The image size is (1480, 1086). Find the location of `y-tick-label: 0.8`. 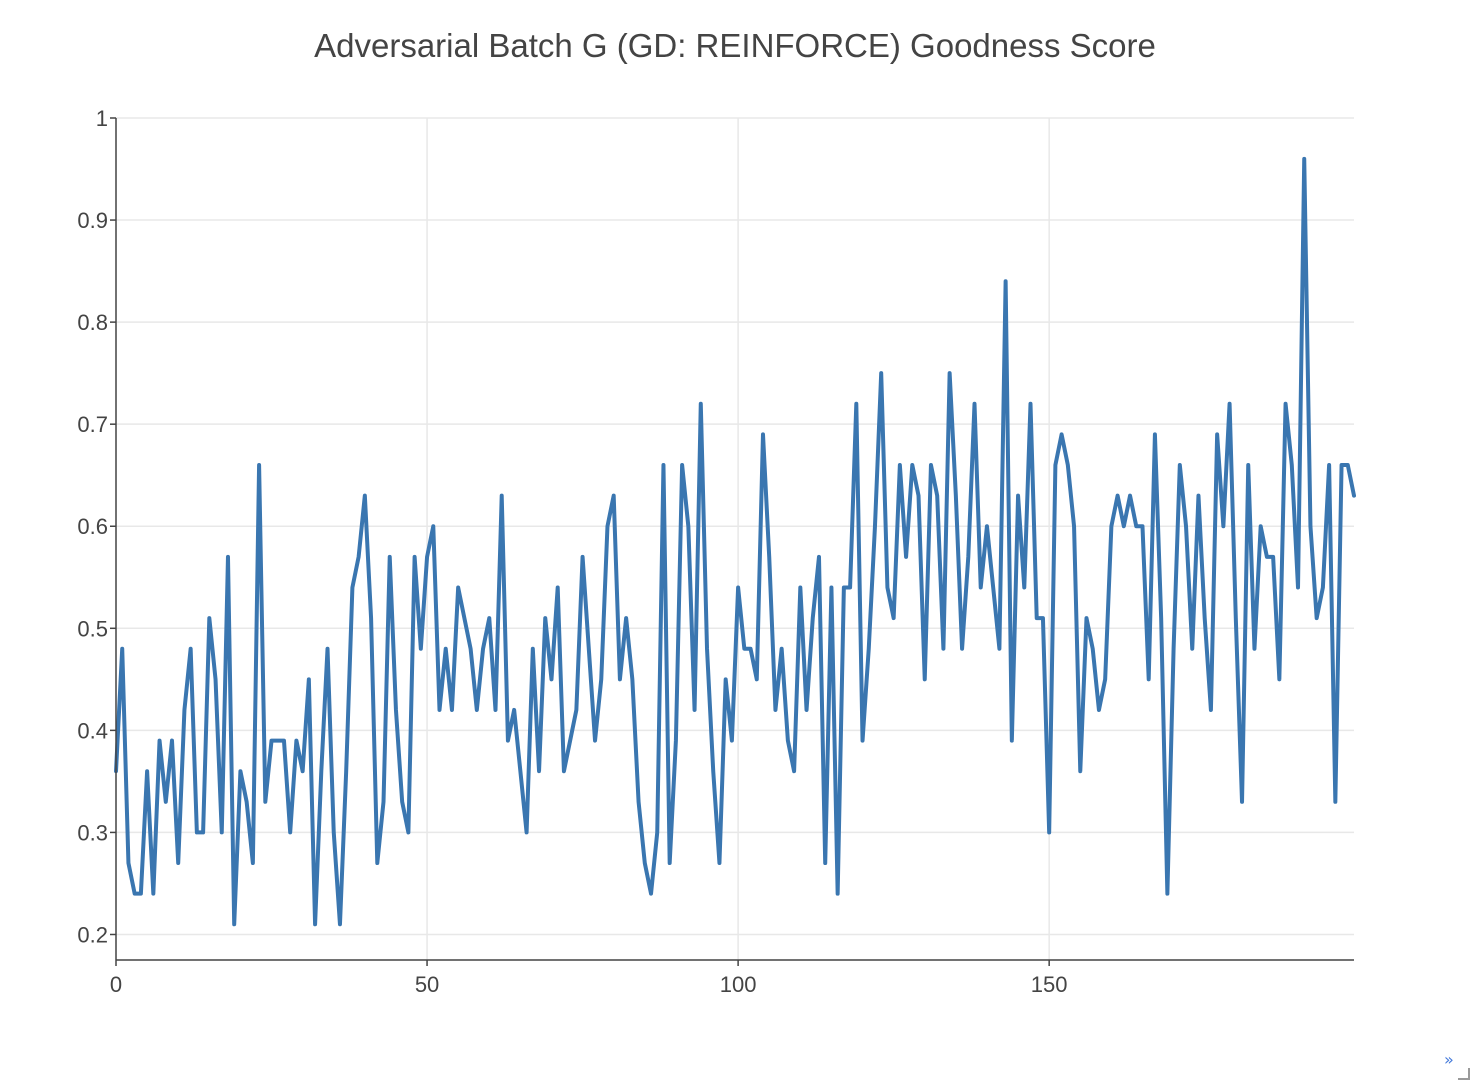

y-tick-label: 0.8 is located at coordinates (92, 322).